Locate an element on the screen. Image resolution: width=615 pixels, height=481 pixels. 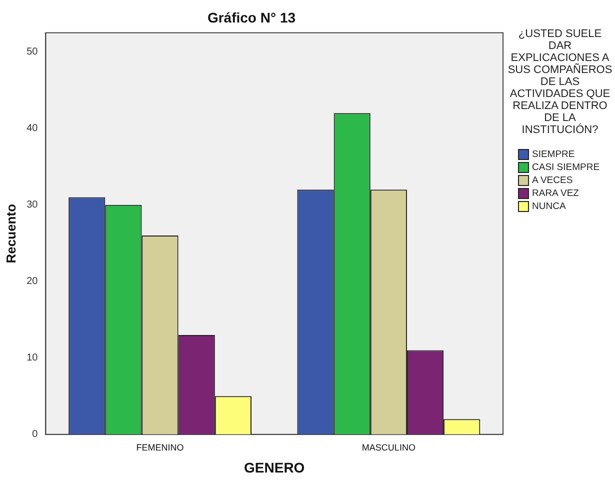
y-tick-label: 20 is located at coordinates (32, 282).